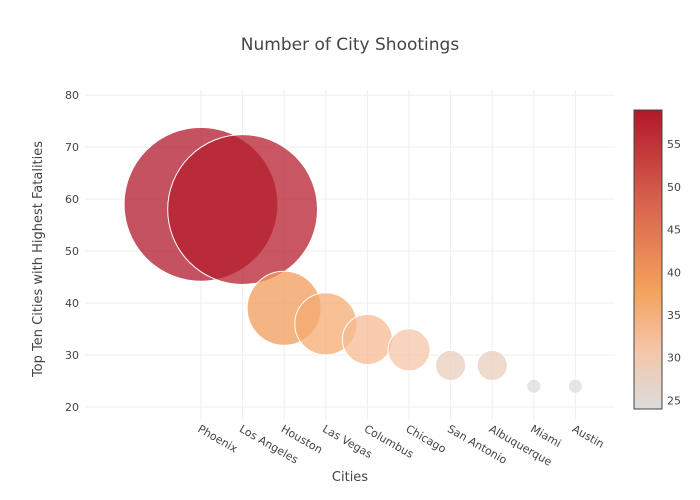 The width and height of the screenshot is (700, 500). Describe the element at coordinates (674, 358) in the screenshot. I see `colorbar-tick-label: 30` at that location.